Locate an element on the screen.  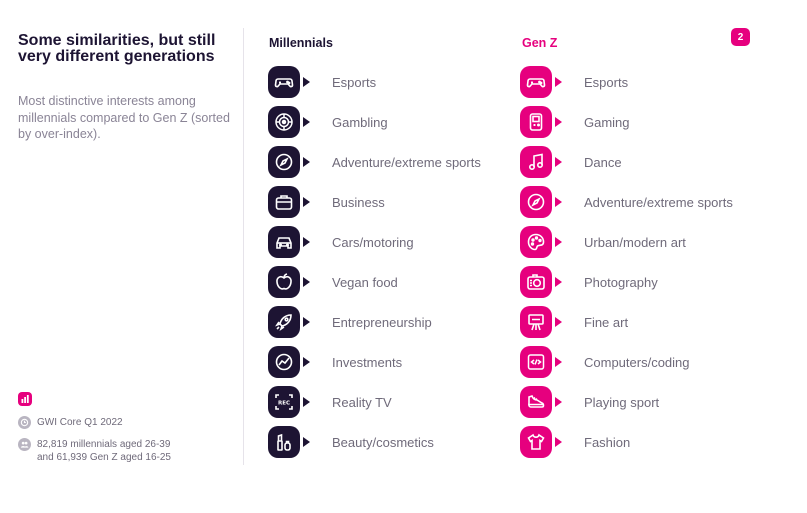
chart-bars-icon is located at coordinates (25, 399).